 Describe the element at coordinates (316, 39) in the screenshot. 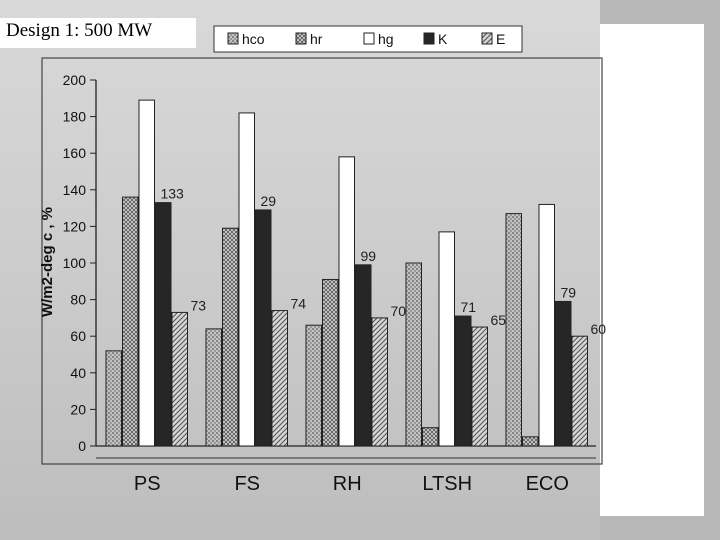

I see `legend-label-hr: hr` at that location.